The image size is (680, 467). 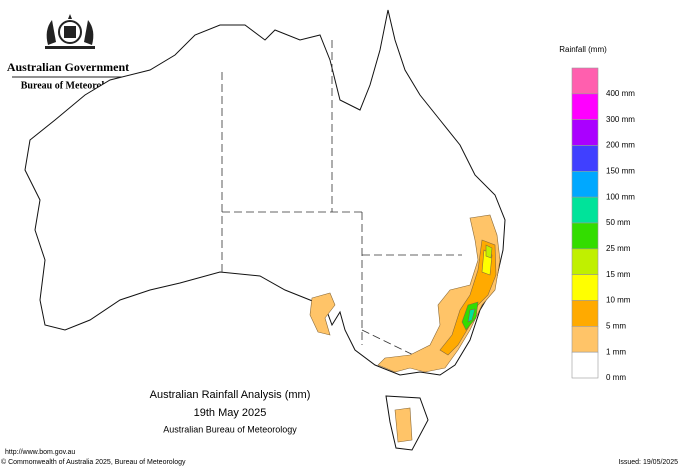 What do you see at coordinates (68, 67) in the screenshot?
I see `gov-name: Australian Government` at bounding box center [68, 67].